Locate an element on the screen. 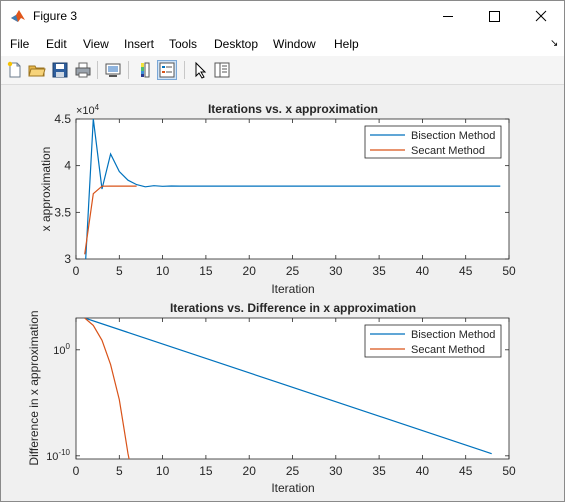 The height and width of the screenshot is (502, 565). close-button is located at coordinates (541, 16).